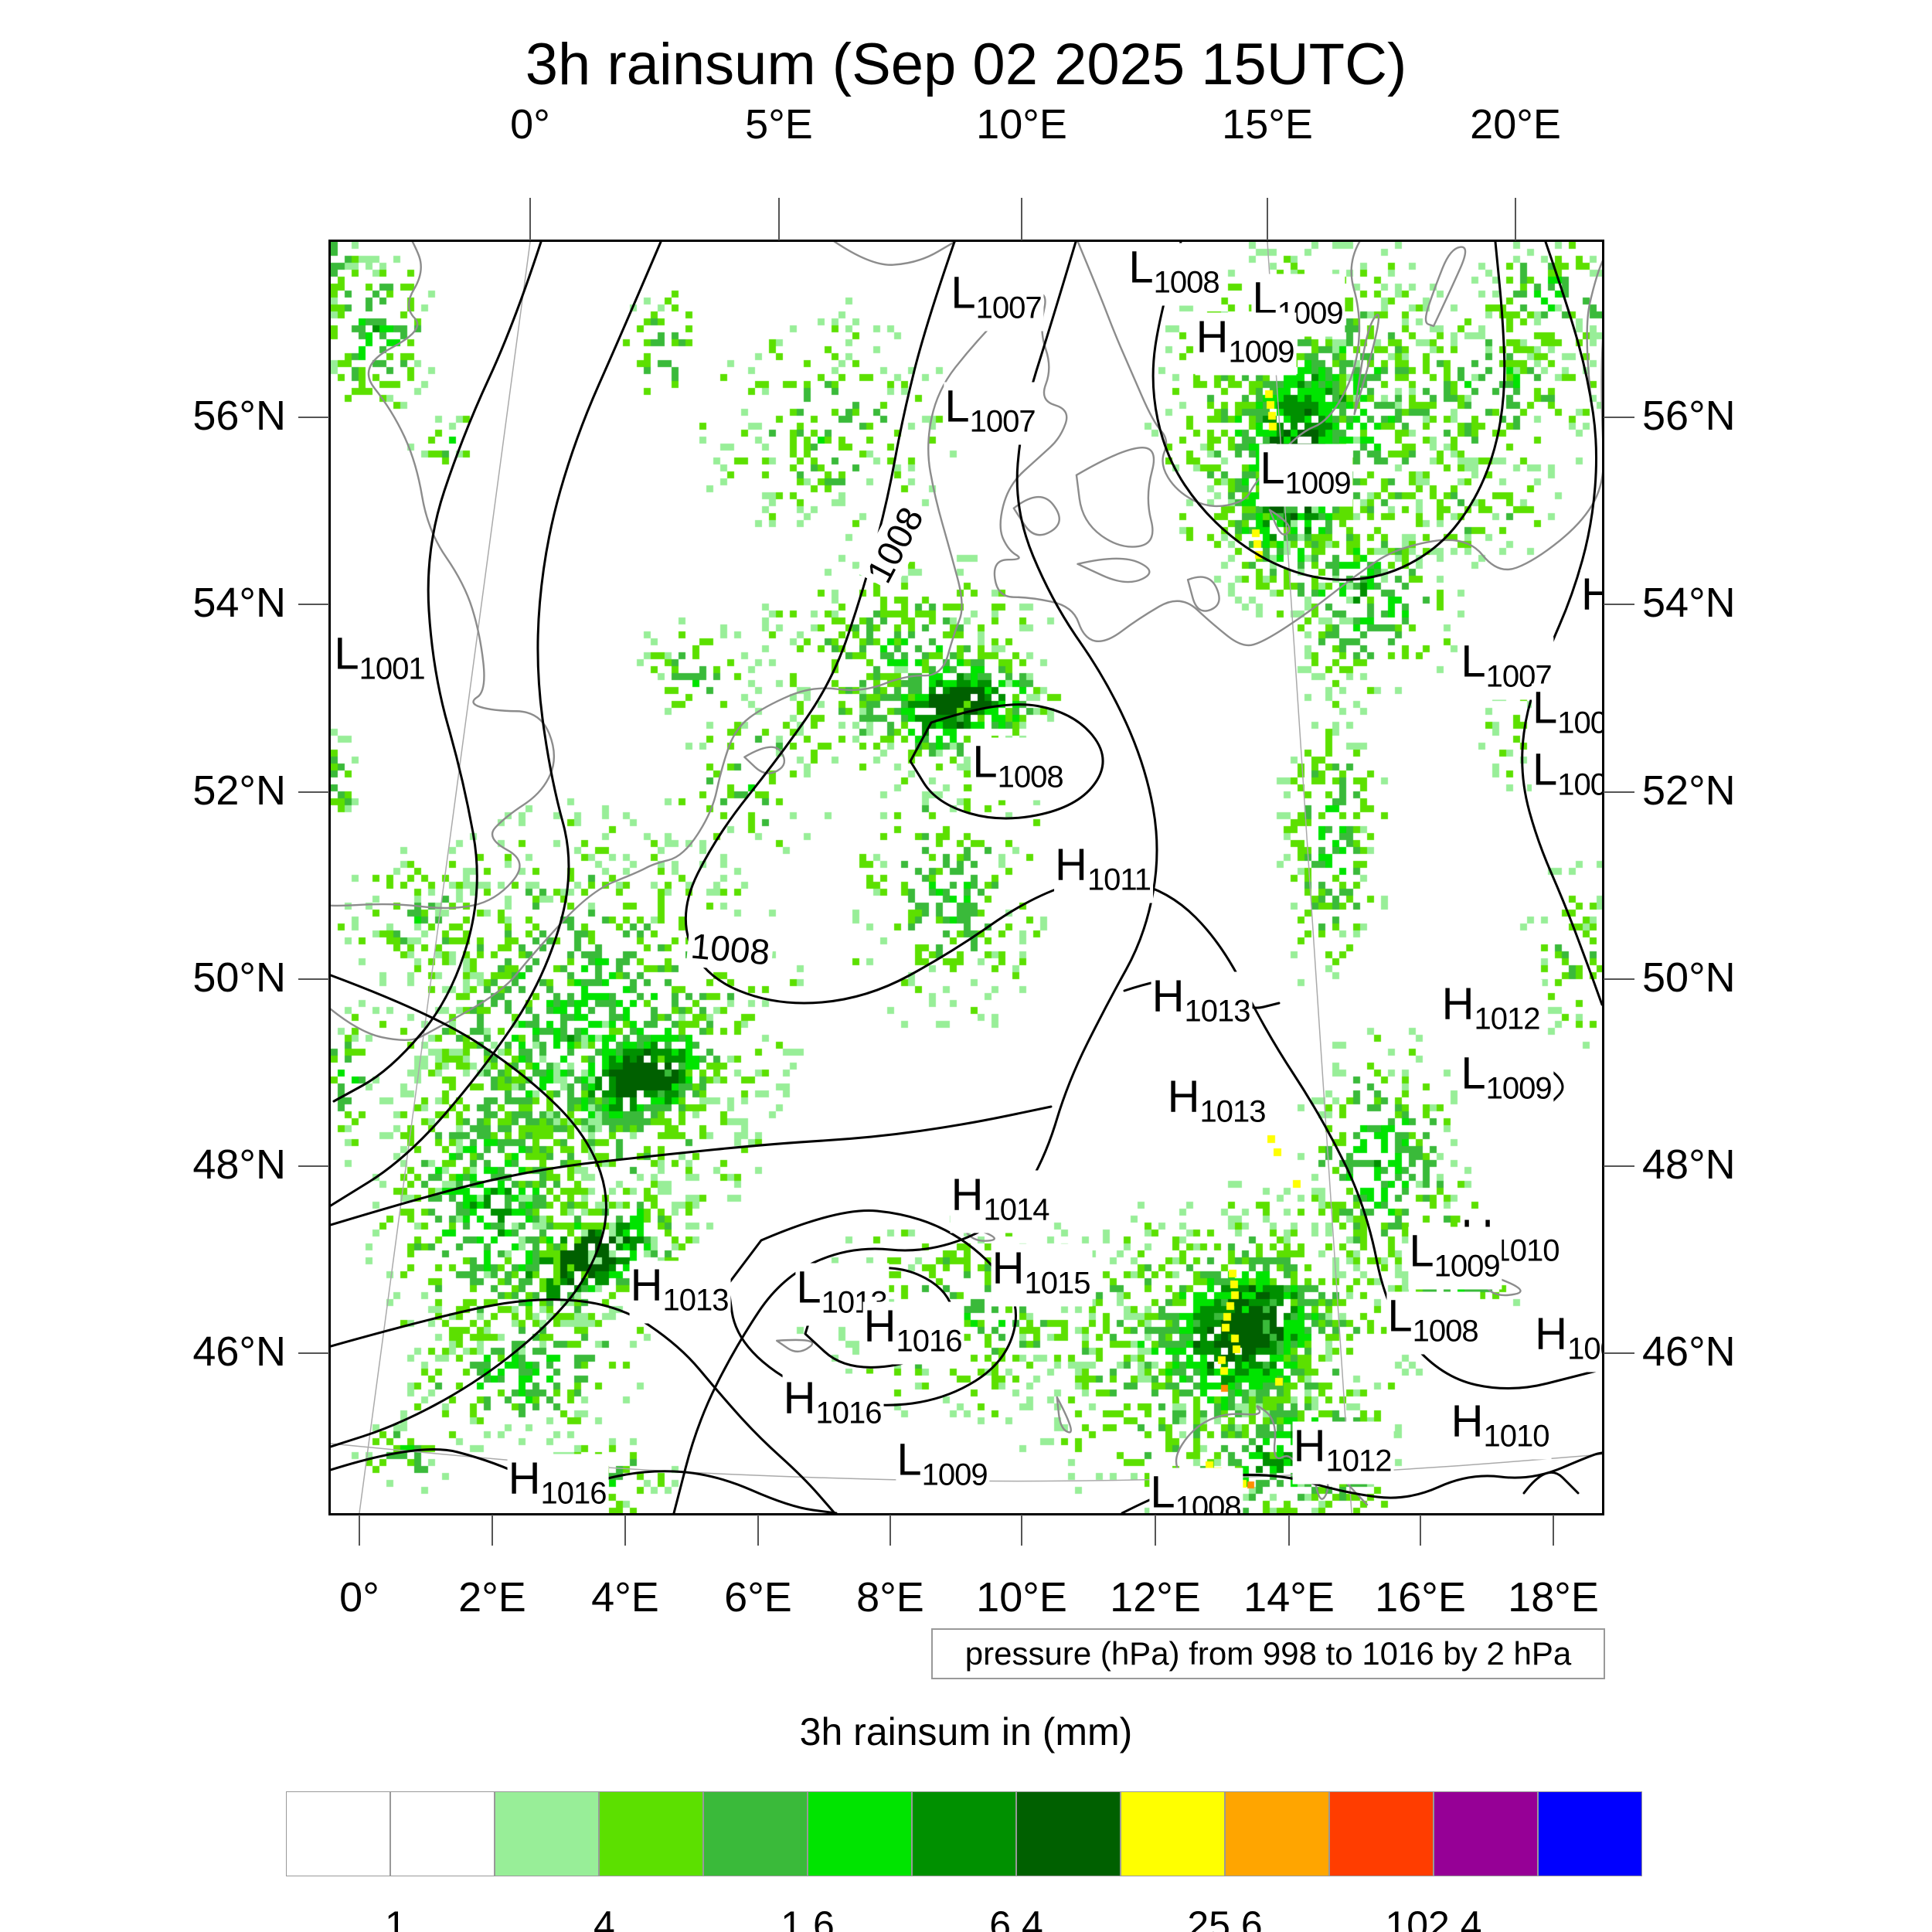 The width and height of the screenshot is (1932, 1932). Describe the element at coordinates (390, 1917) in the screenshot. I see `colorbar-tick-label: .1` at that location.